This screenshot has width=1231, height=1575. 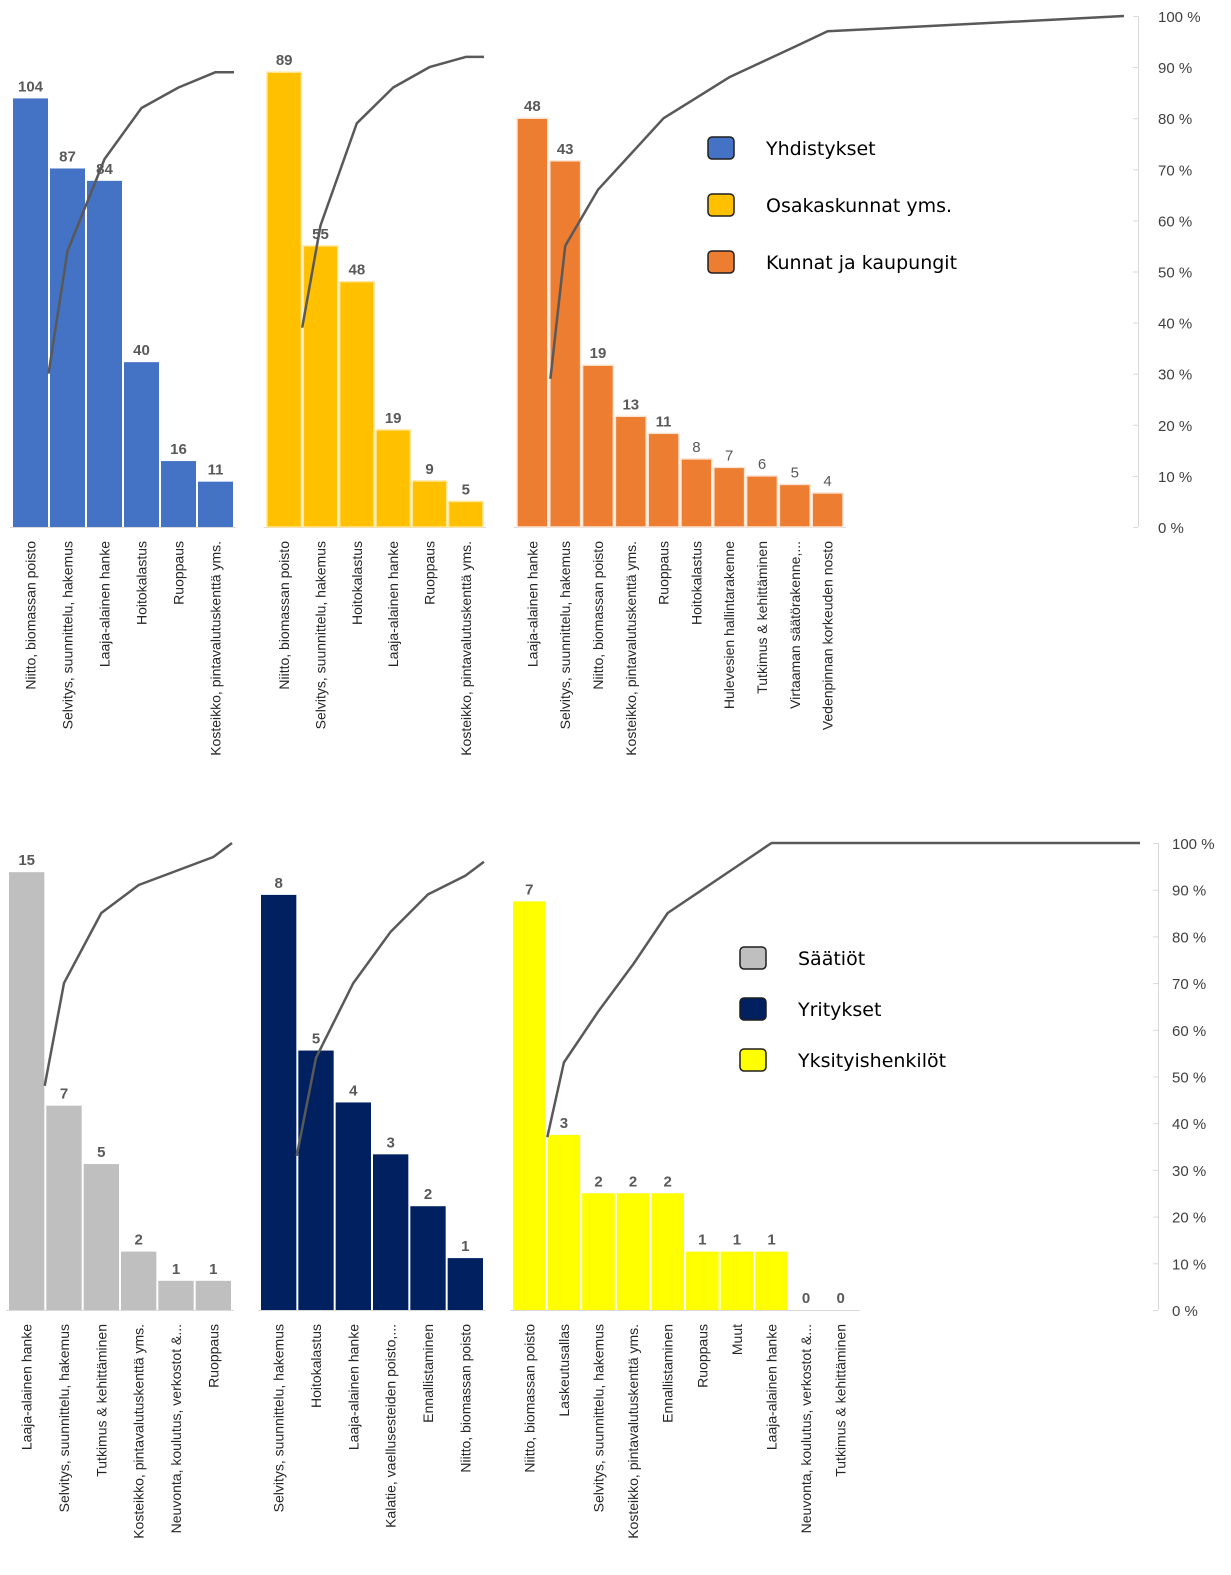 What do you see at coordinates (1175, 477) in the screenshot?
I see `axis-tick-label: 10 %` at bounding box center [1175, 477].